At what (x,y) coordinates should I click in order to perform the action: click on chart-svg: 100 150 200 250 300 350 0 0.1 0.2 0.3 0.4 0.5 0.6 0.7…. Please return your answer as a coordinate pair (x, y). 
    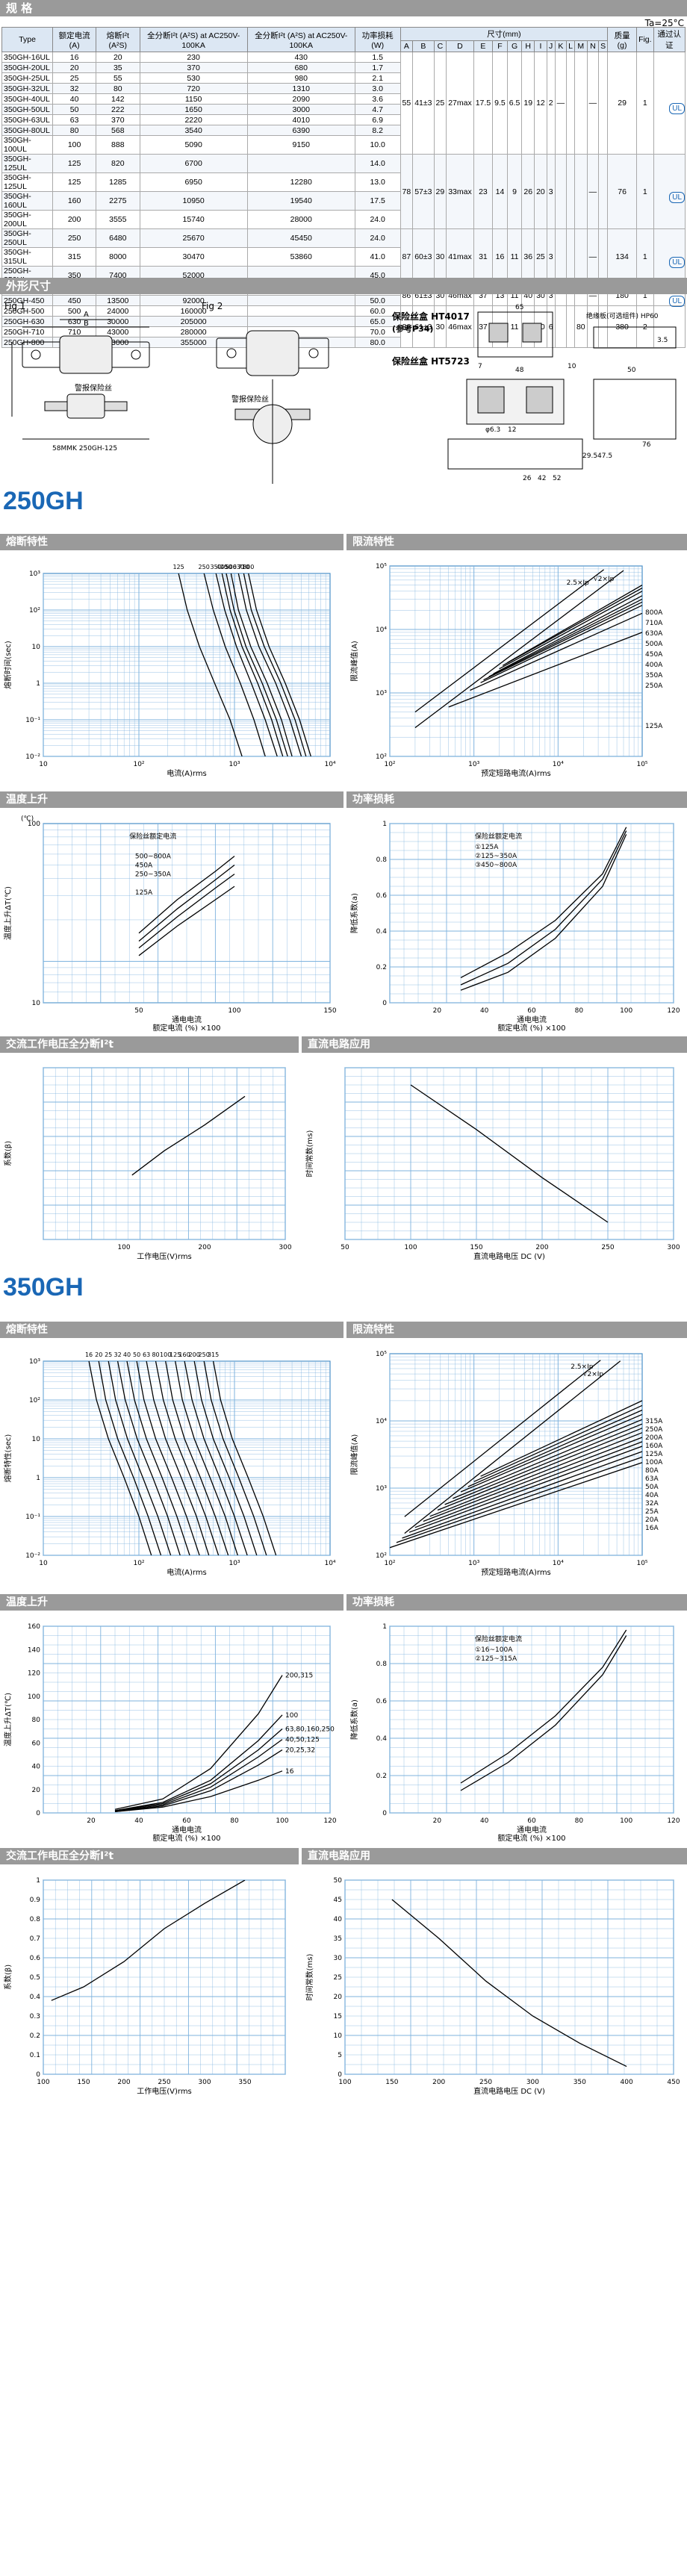
    Looking at the image, I should click on (144, 1986).